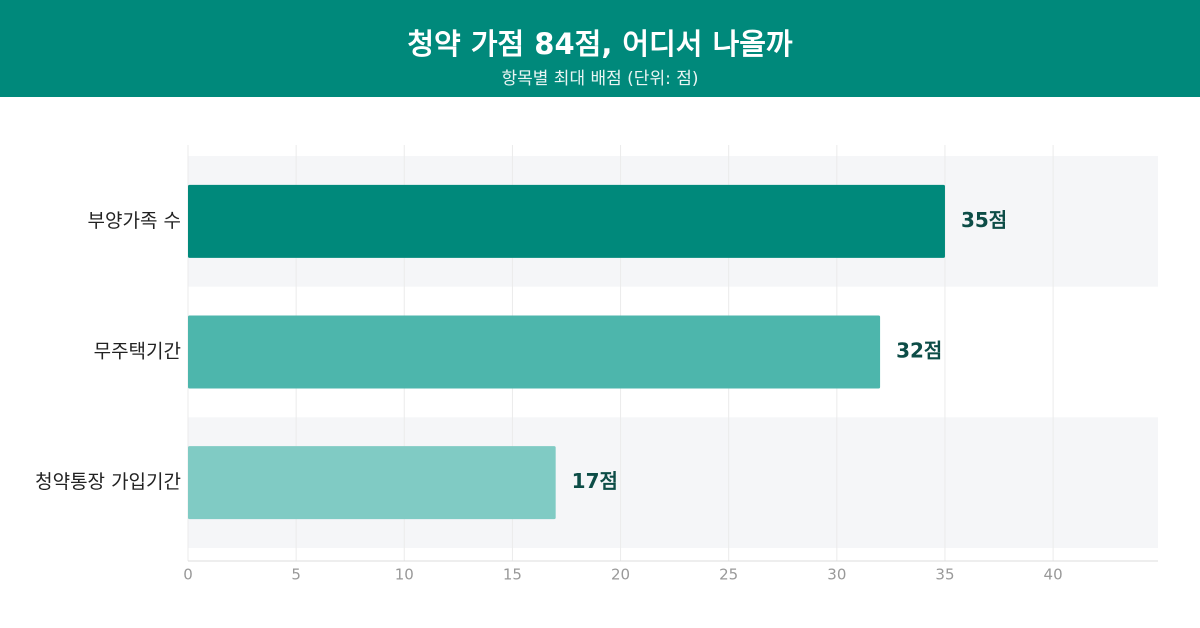  What do you see at coordinates (595, 481) in the screenshot?
I see `value-label: 17점` at bounding box center [595, 481].